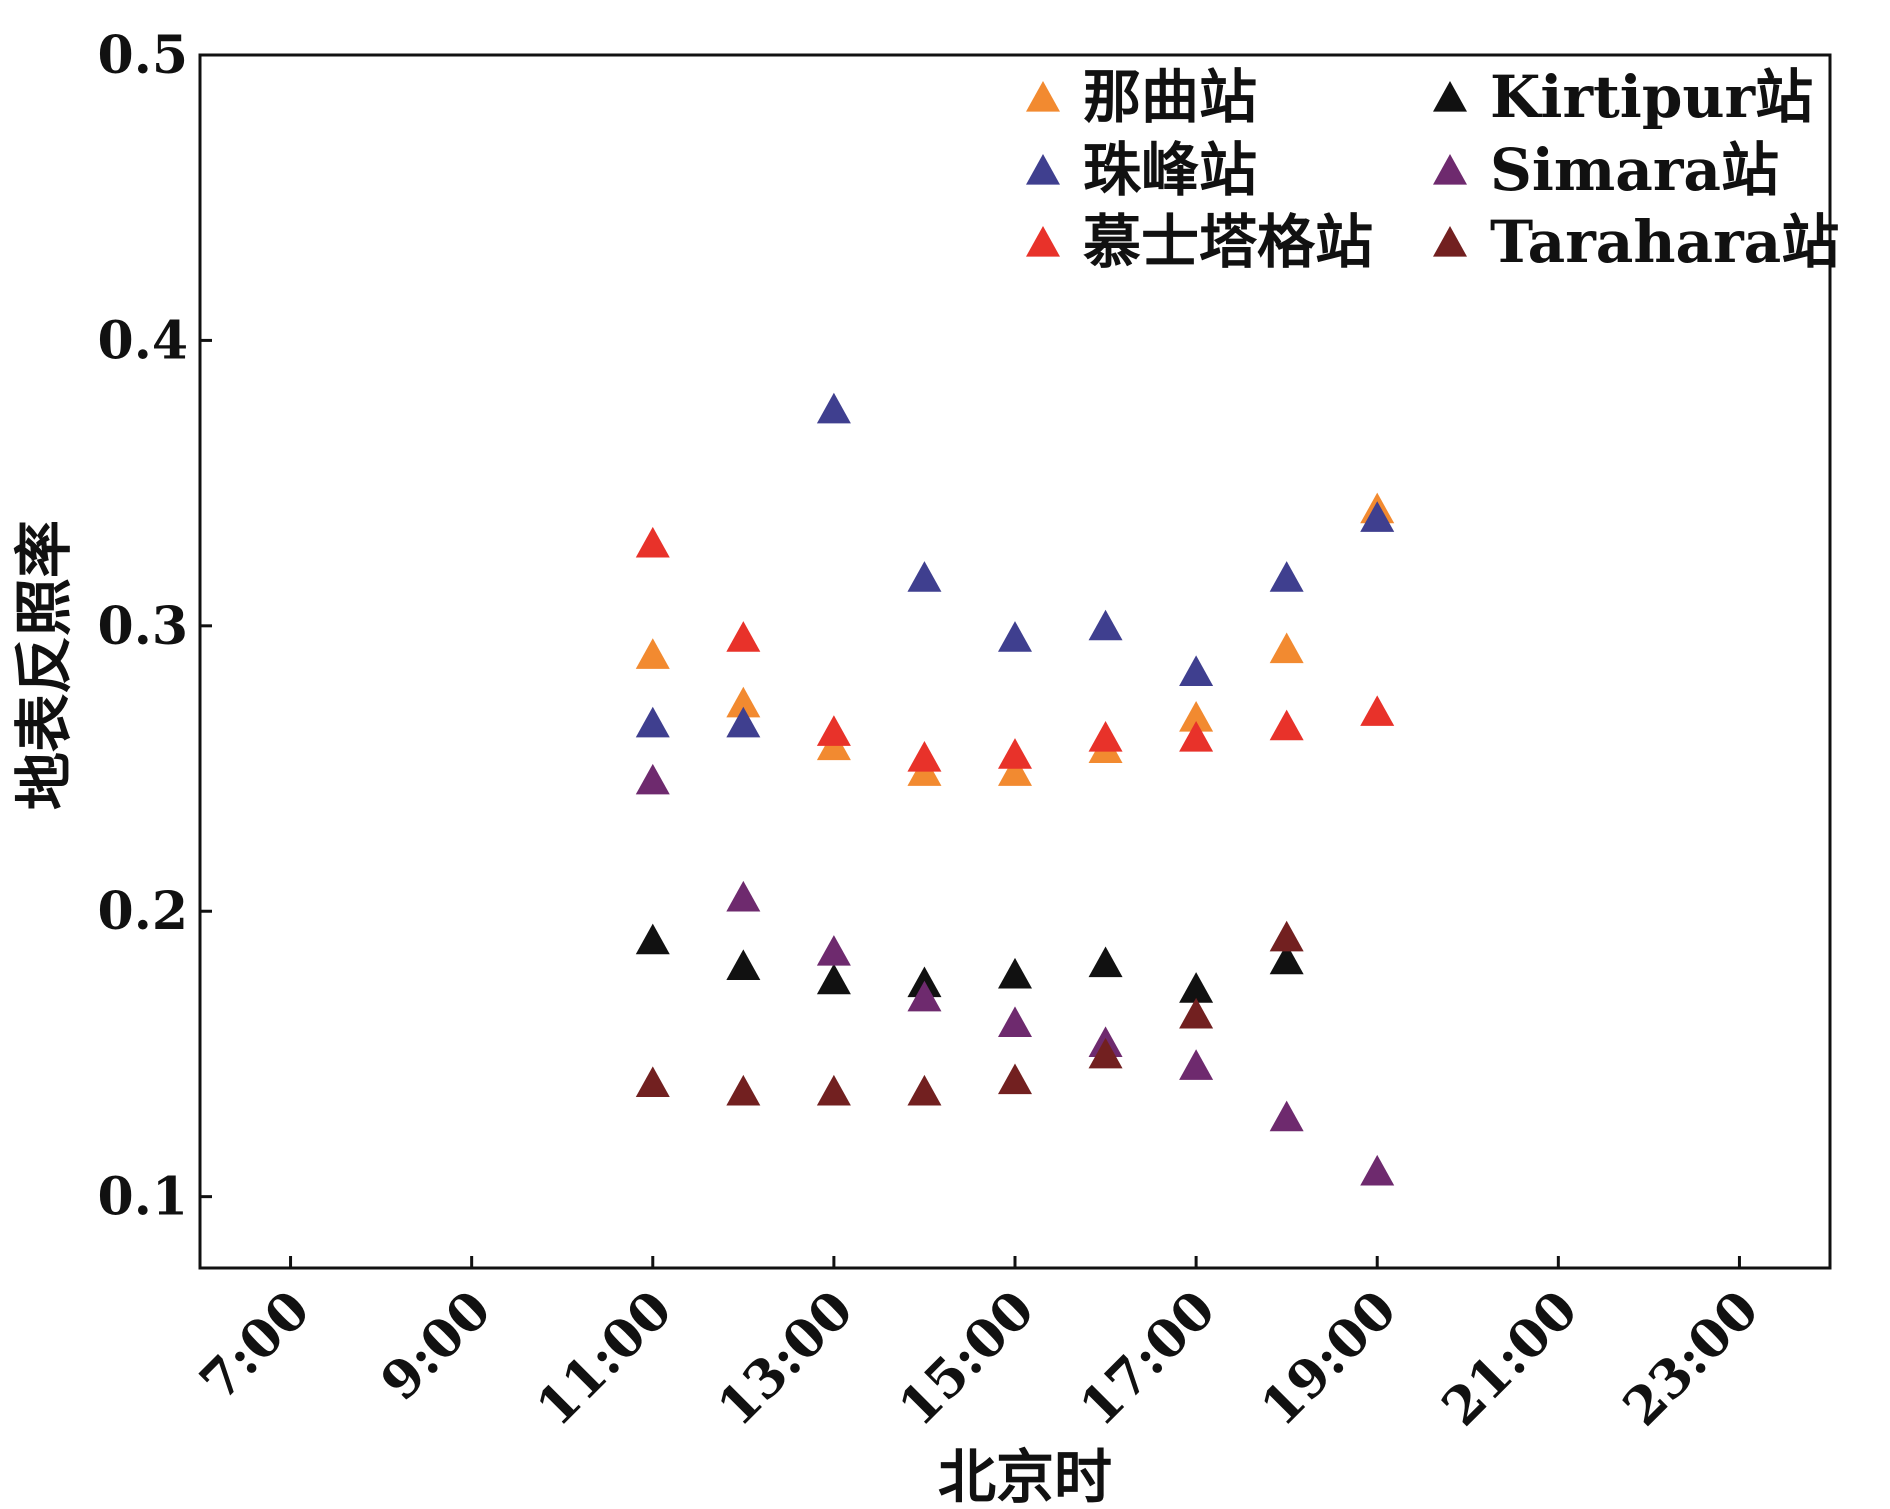 This screenshot has height=1509, width=1890. Describe the element at coordinates (966, 1358) in the screenshot. I see `x-tick-label: 15:00` at that location.